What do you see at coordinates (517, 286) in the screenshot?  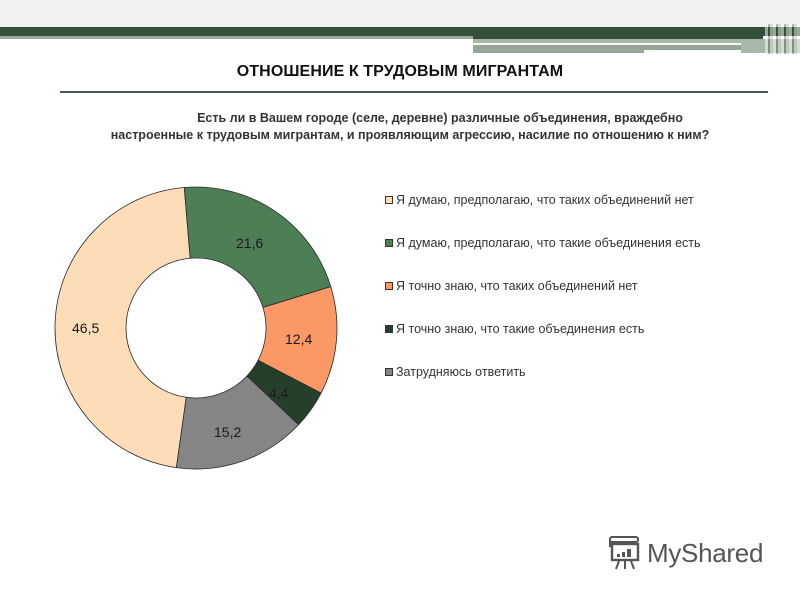 I see `legend-label: Я точно знаю, что таких объединений нет` at bounding box center [517, 286].